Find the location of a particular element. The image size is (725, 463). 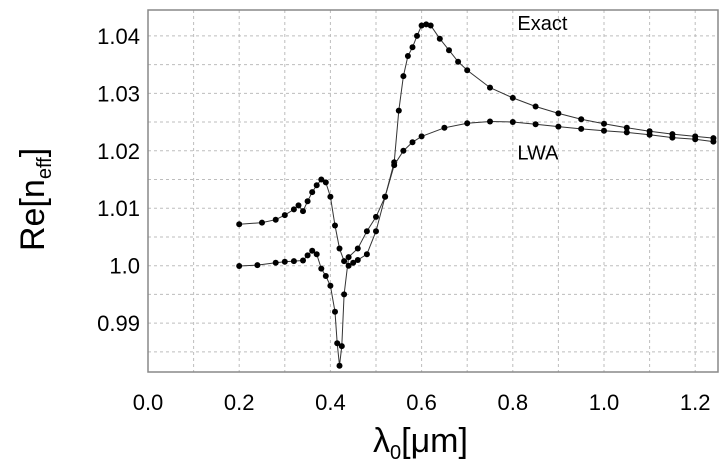

x-axis-label-main: λ is located at coordinates (381, 441).